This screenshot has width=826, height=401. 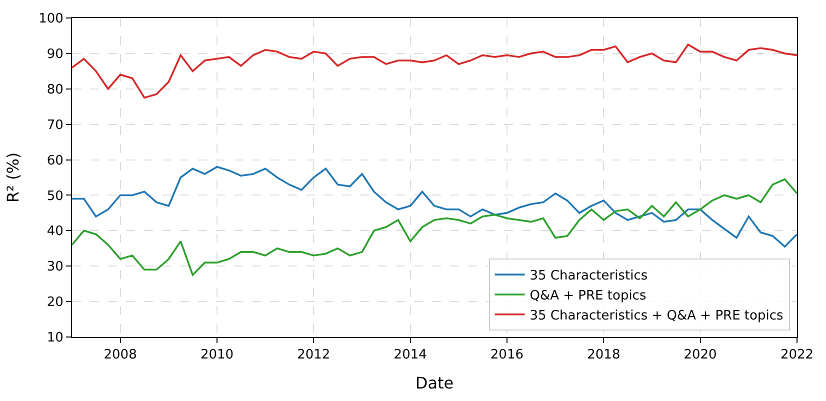 I want to click on line-series, so click(x=434, y=71).